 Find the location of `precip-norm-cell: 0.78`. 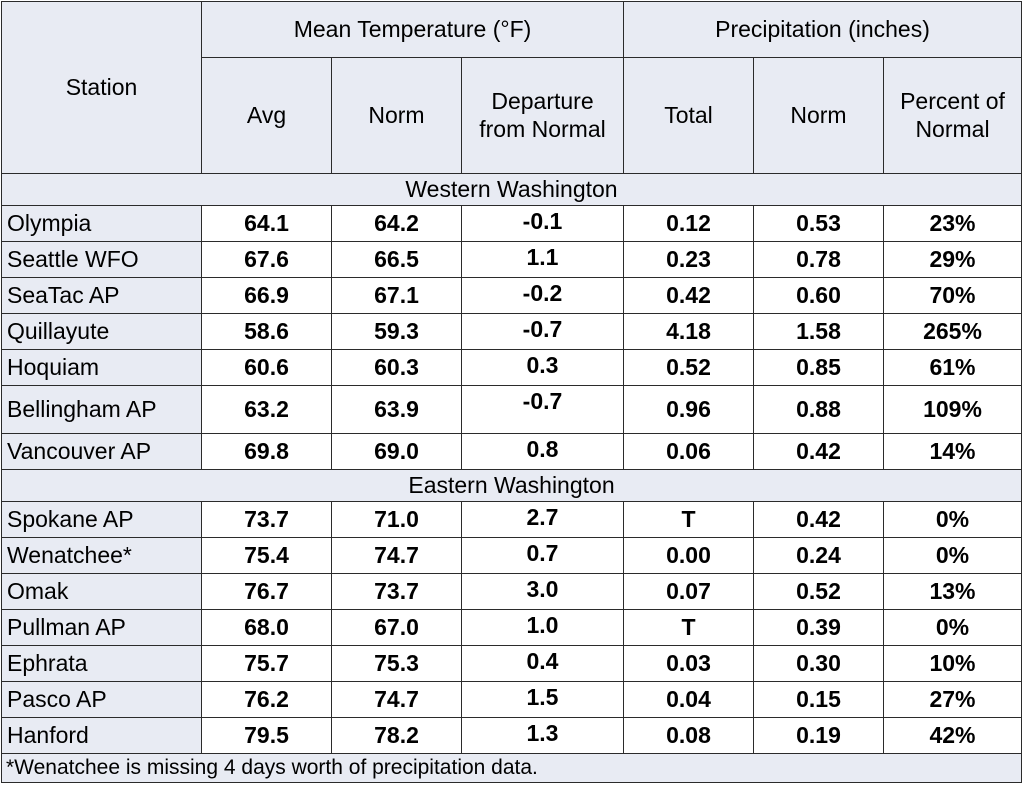

precip-norm-cell: 0.78 is located at coordinates (818, 259).